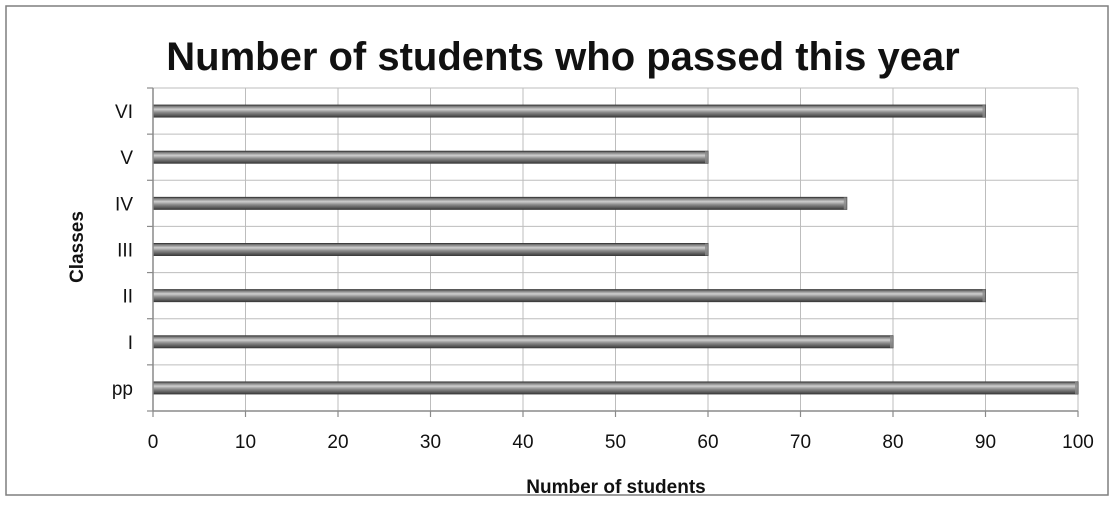 Image resolution: width=1114 pixels, height=506 pixels. I want to click on y-tick-label: III, so click(125, 251).